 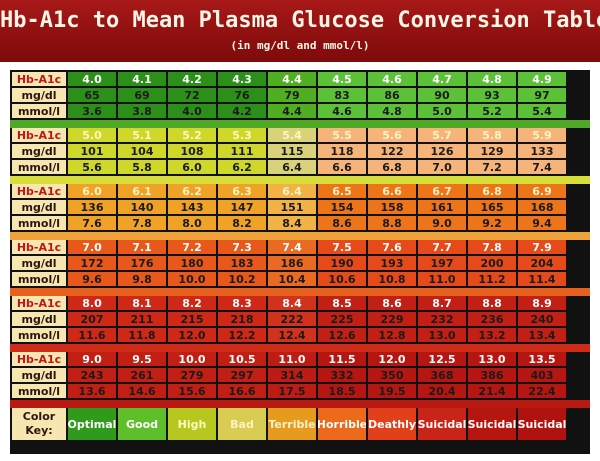 I want to click on mmol-cell: 6.6, so click(x=342, y=167).